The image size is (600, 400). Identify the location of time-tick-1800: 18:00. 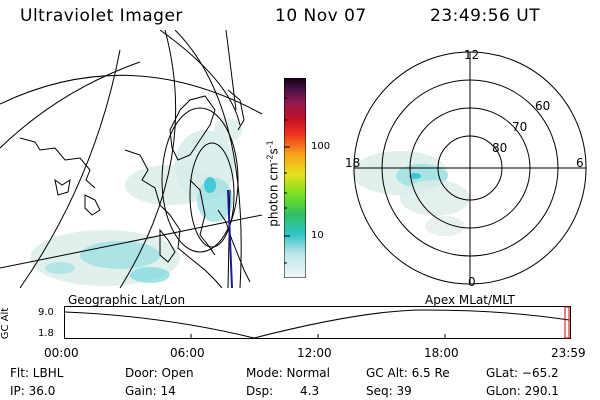
(441, 353).